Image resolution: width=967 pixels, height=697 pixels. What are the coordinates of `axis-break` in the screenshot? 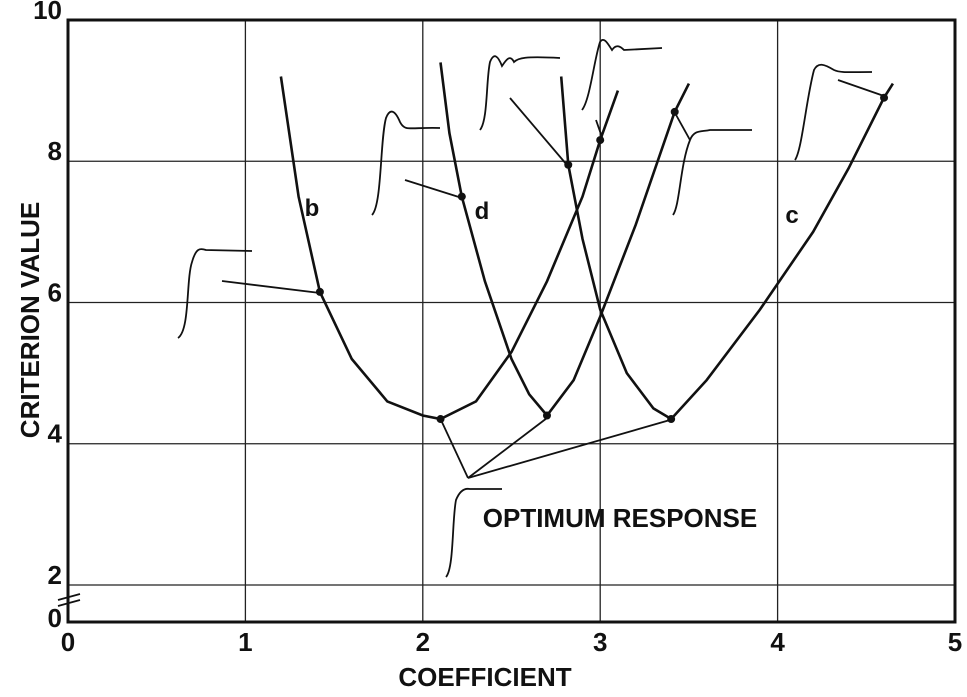 It's located at (69, 600).